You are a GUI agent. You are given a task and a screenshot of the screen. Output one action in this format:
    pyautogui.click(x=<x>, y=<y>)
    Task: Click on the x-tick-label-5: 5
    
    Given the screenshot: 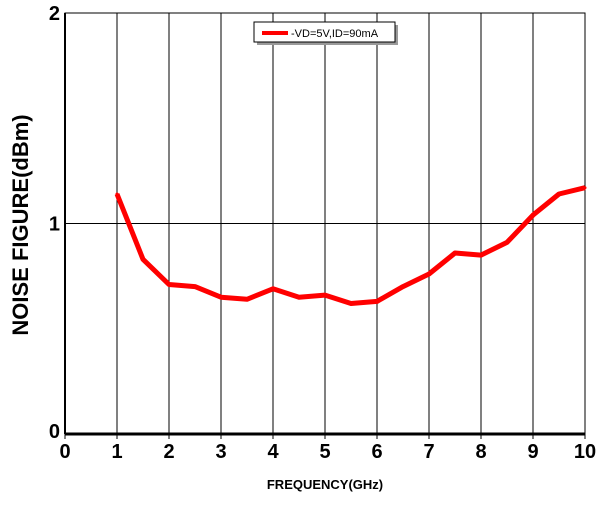 What is the action you would take?
    pyautogui.click(x=324, y=452)
    